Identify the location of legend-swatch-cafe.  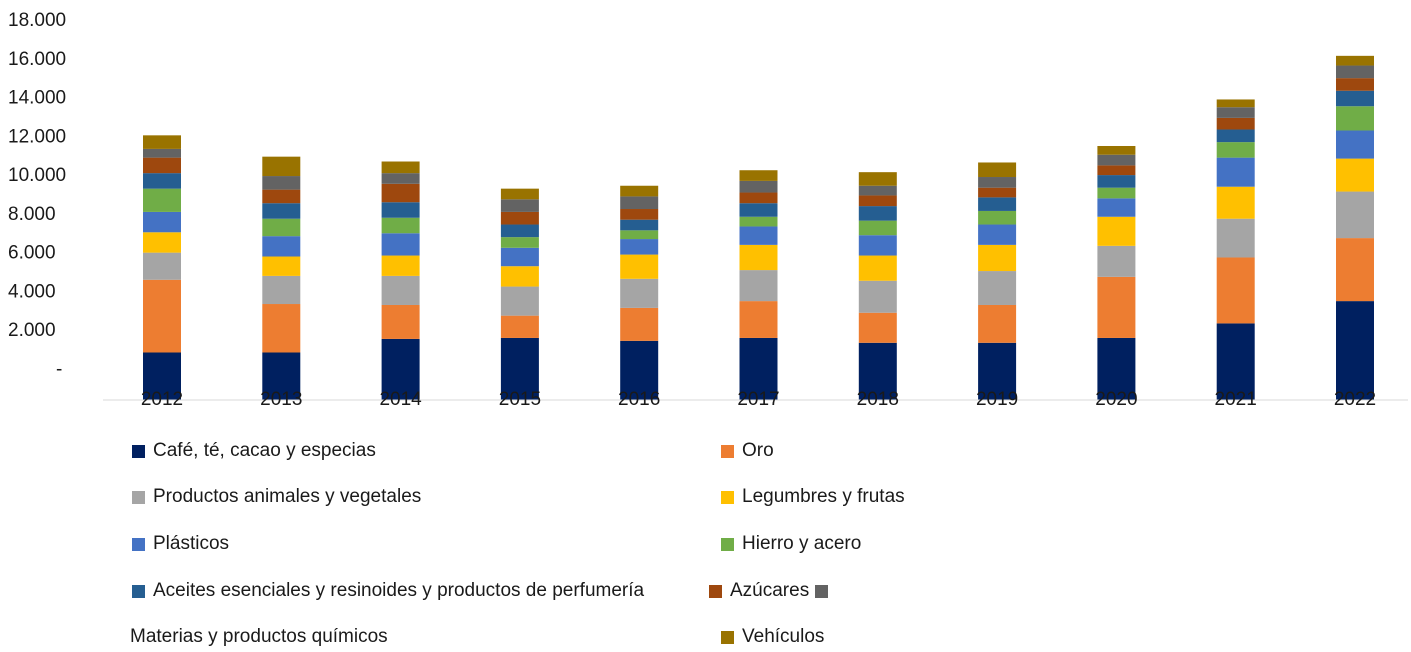
(138, 451).